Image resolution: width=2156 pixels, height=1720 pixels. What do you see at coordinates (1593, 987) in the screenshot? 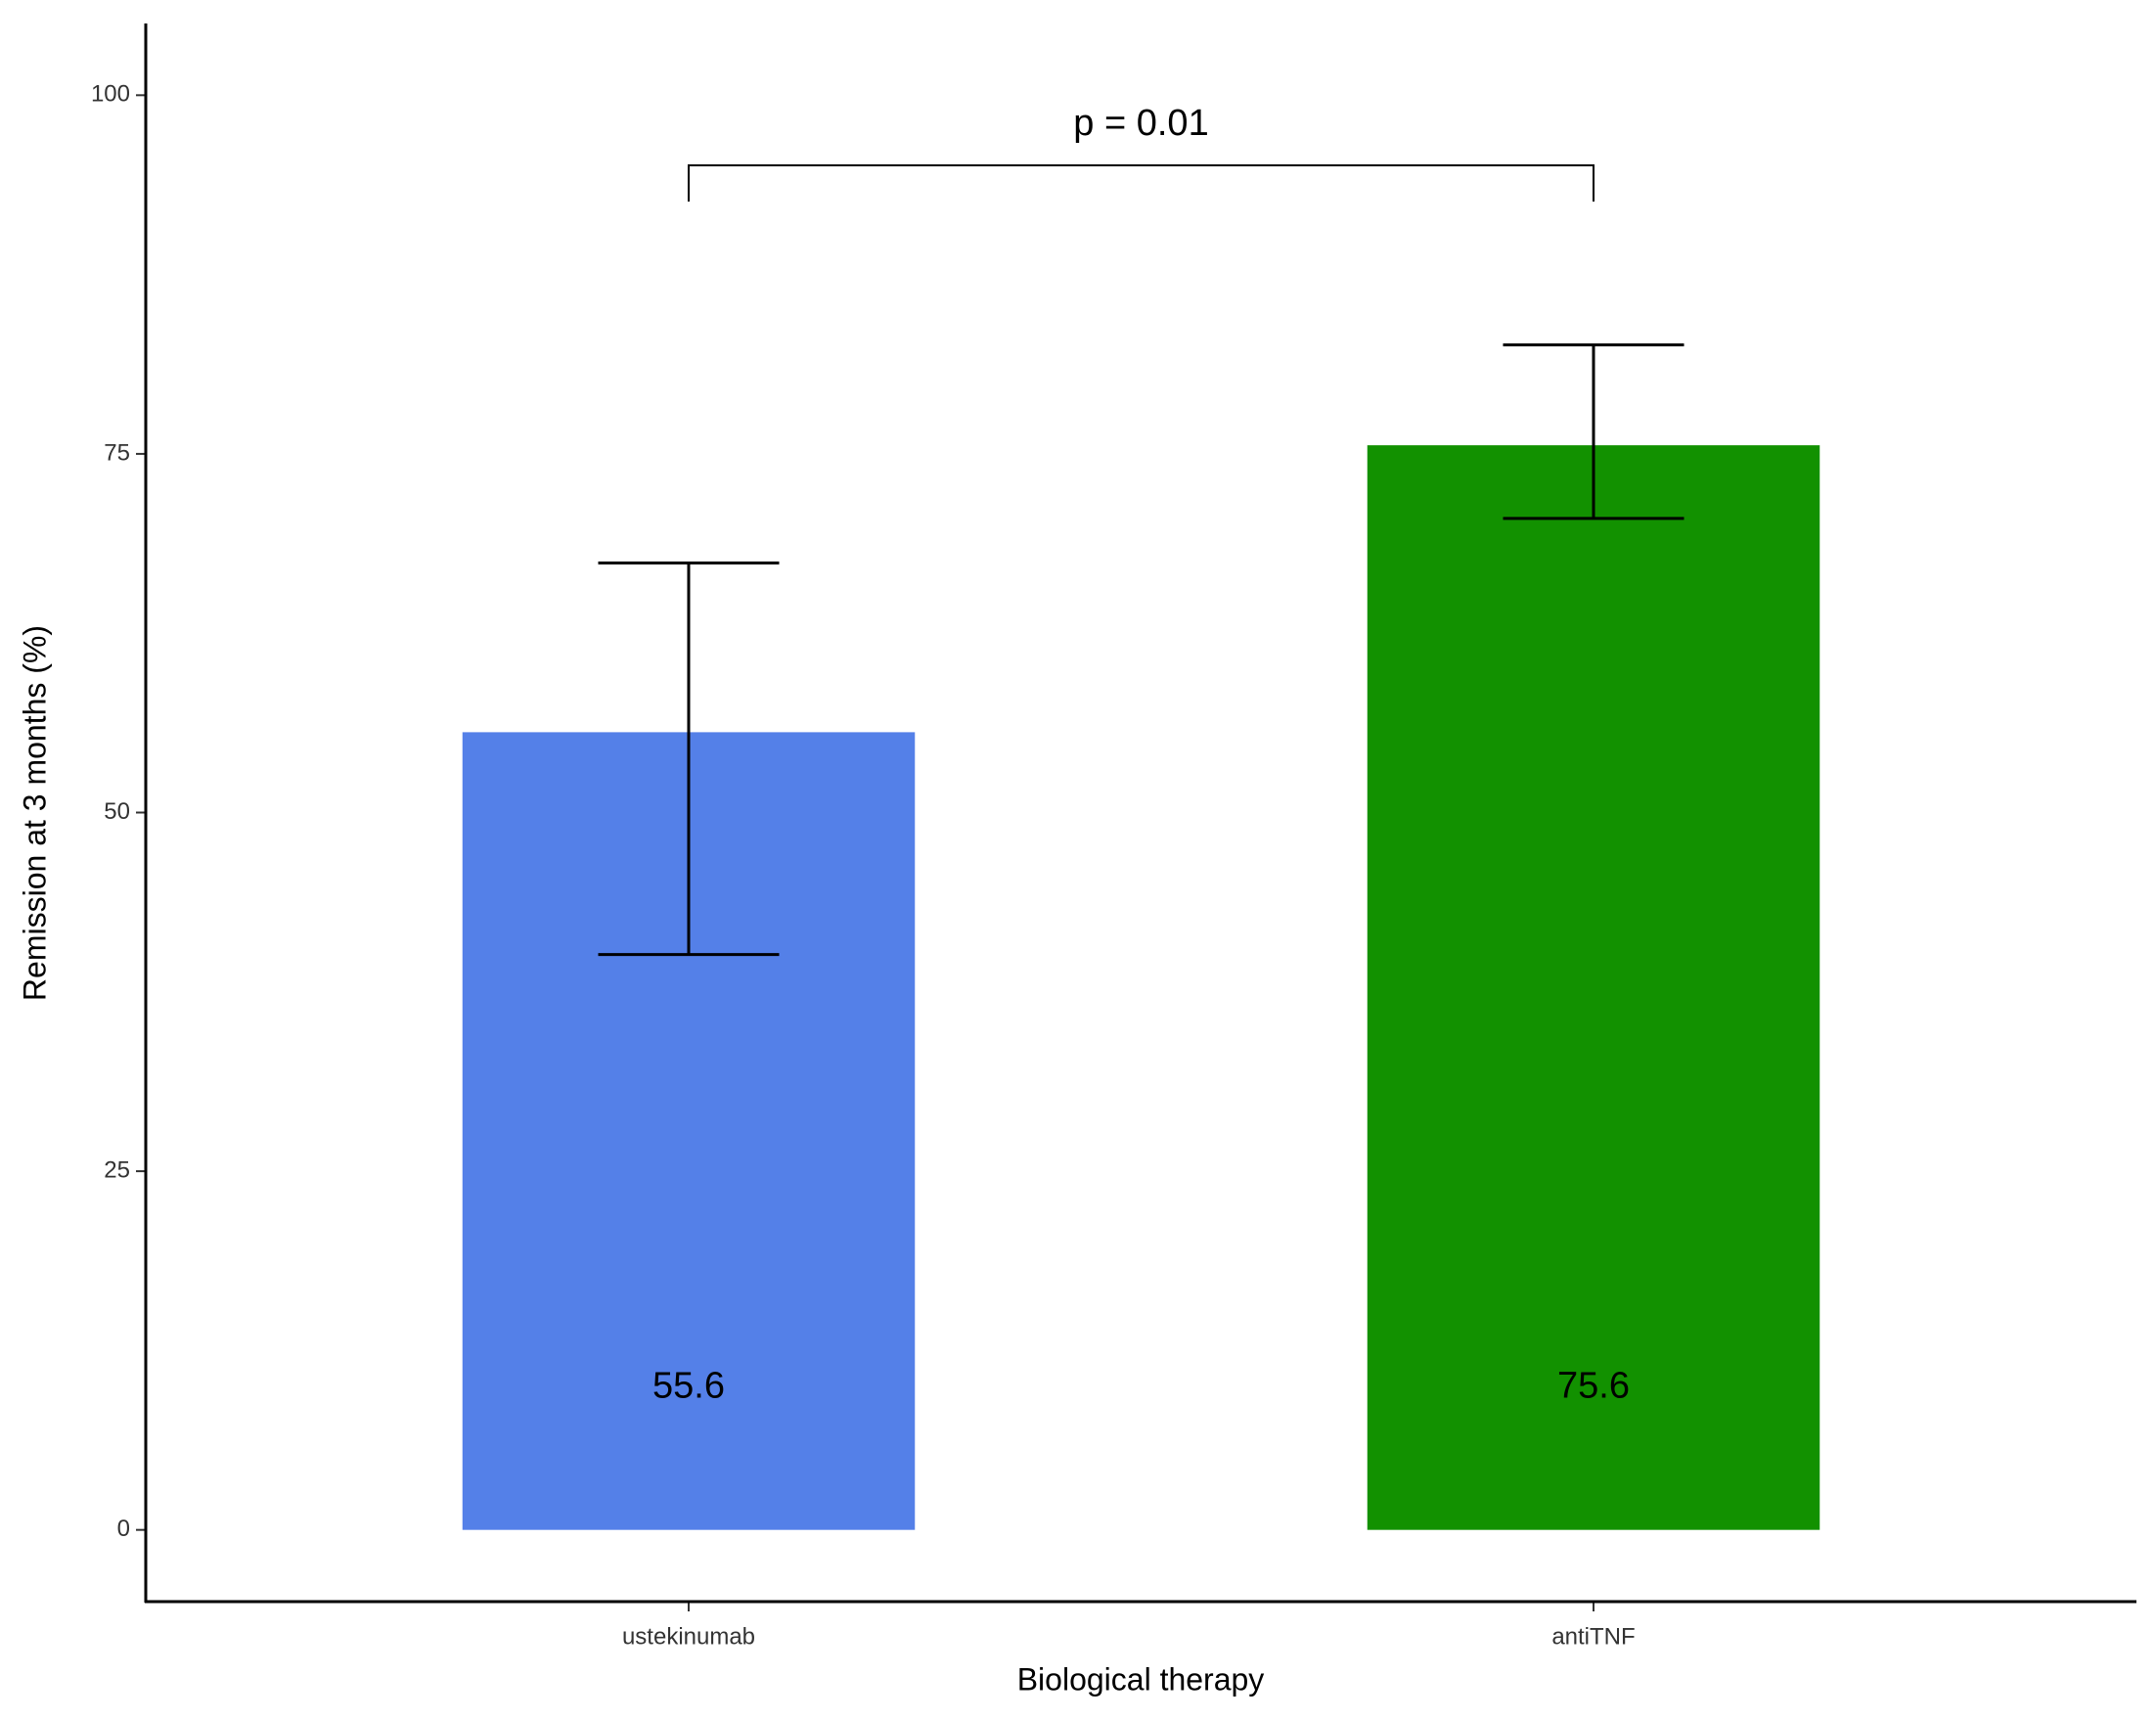
I see `bar` at bounding box center [1593, 987].